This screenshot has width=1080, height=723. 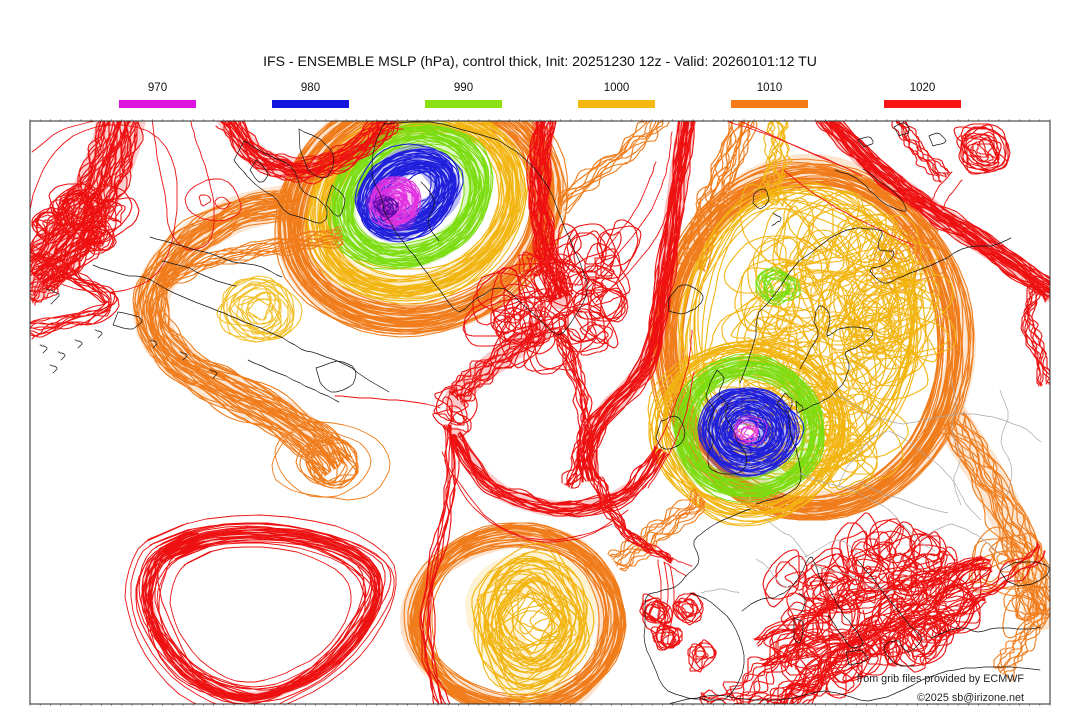 I want to click on svg-text:from grib files provided by EC: from grib files provided by ECMWF, so click(x=941, y=679).